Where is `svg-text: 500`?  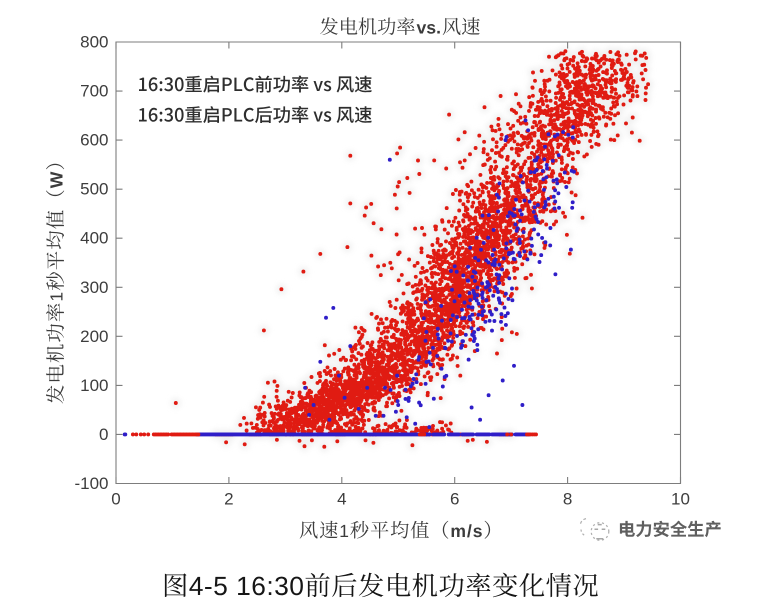 svg-text: 500 is located at coordinates (94, 189).